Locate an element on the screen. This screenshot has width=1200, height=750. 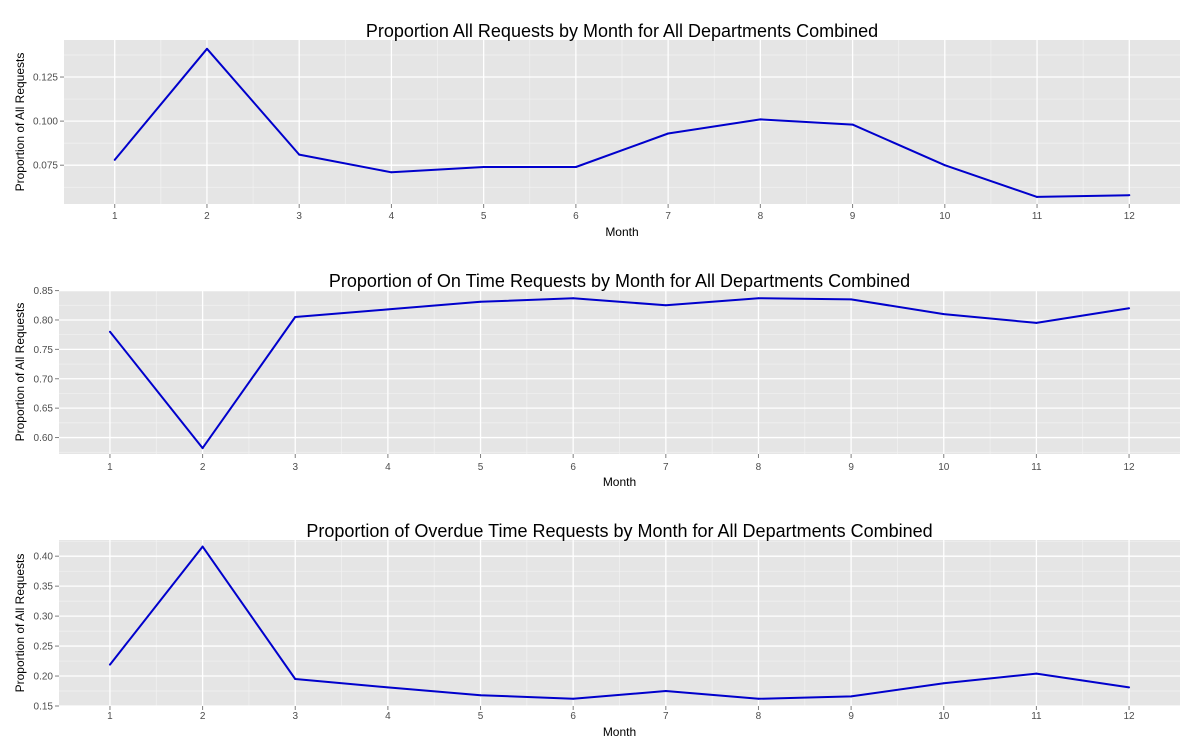
y-tick-label: 0.125 is located at coordinates (45, 78).